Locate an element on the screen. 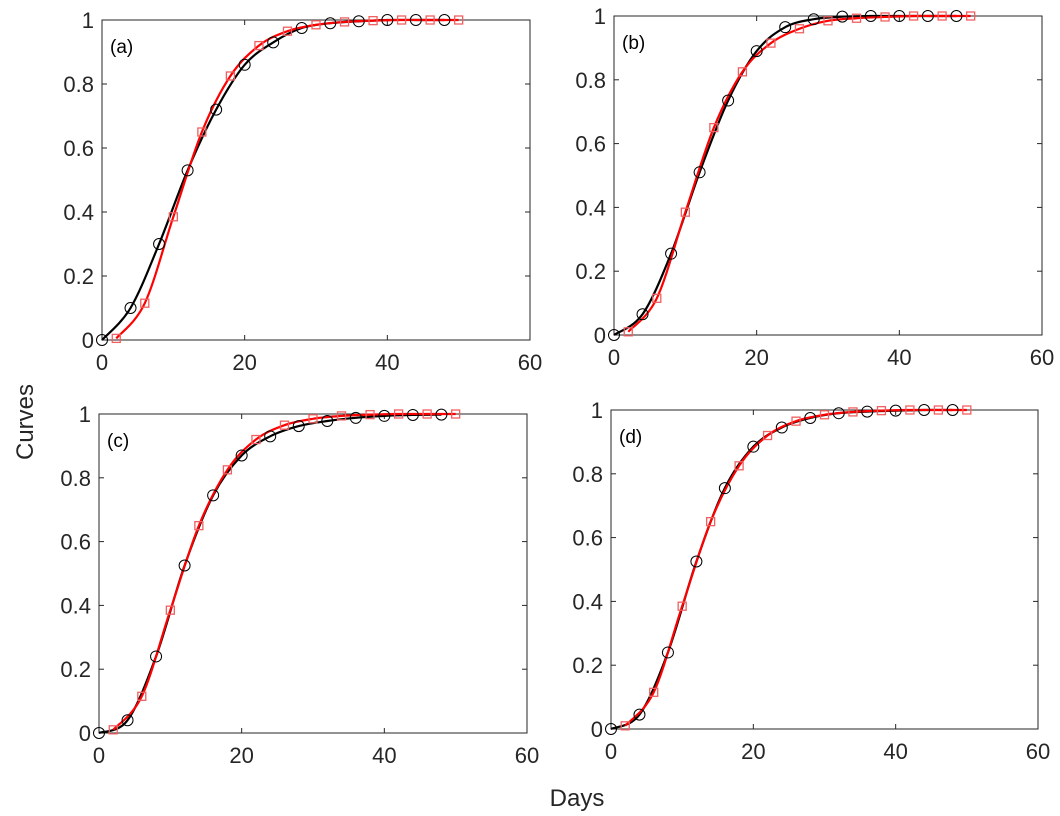 The image size is (1060, 816). x-axis-label: Days is located at coordinates (577, 798).